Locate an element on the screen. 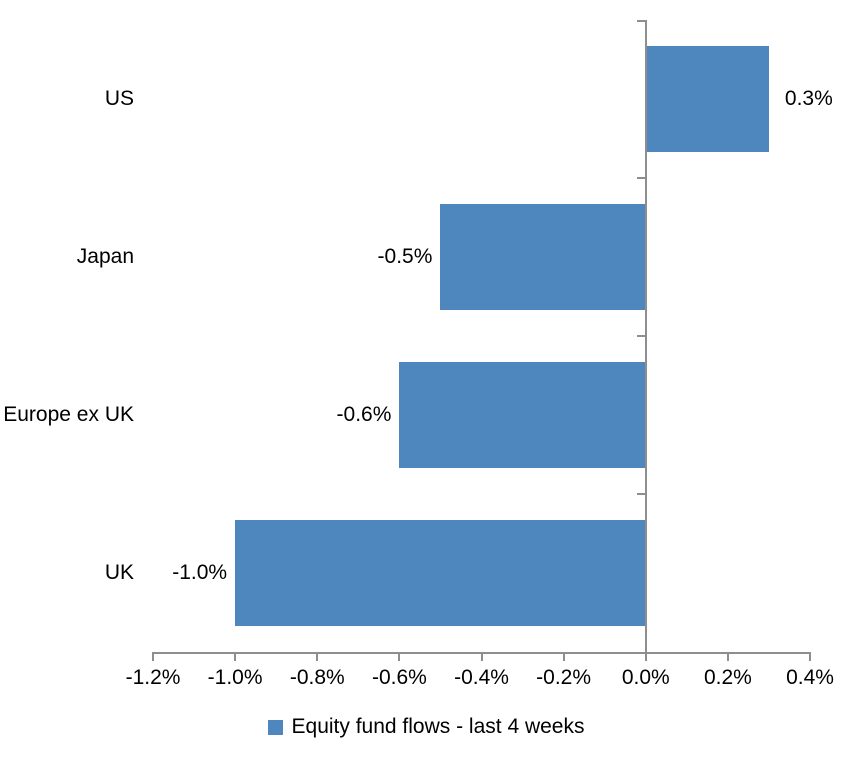 The width and height of the screenshot is (852, 757). legend-label: Equity fund flows - last 4 weeks is located at coordinates (438, 726).